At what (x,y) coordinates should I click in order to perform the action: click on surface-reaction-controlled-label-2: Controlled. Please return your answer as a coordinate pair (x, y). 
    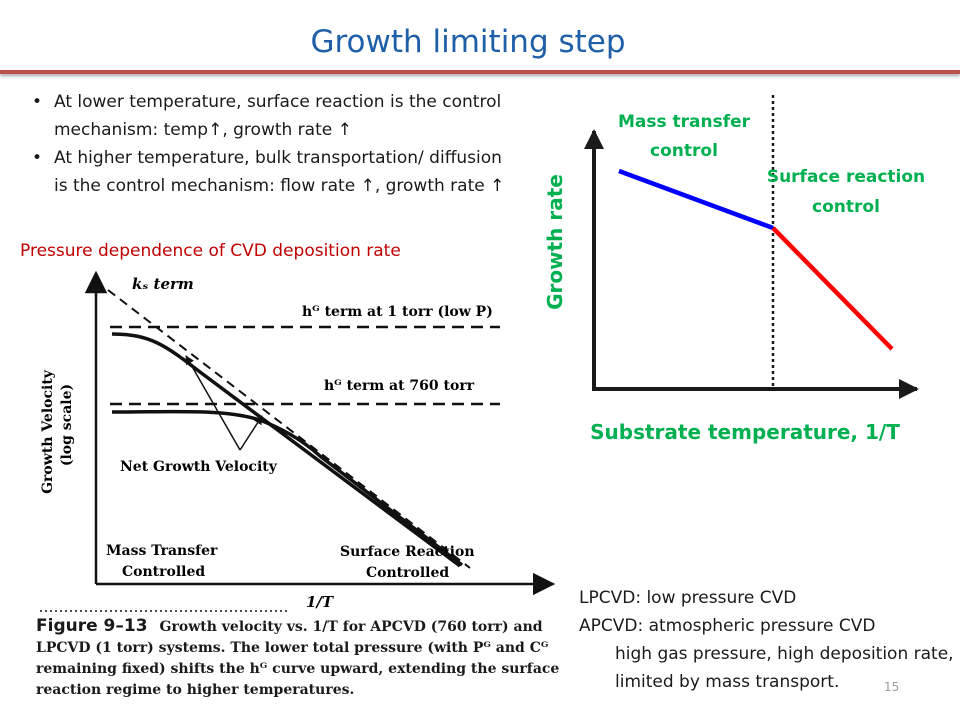
    Looking at the image, I should click on (407, 573).